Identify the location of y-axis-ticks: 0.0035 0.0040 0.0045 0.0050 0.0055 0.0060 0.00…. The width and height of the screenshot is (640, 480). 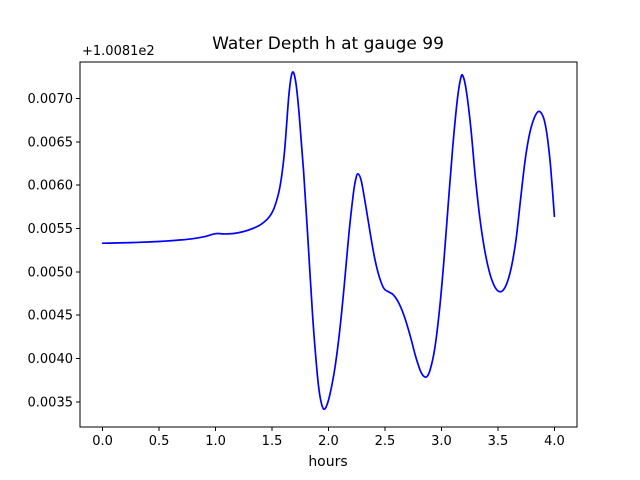
(54, 251).